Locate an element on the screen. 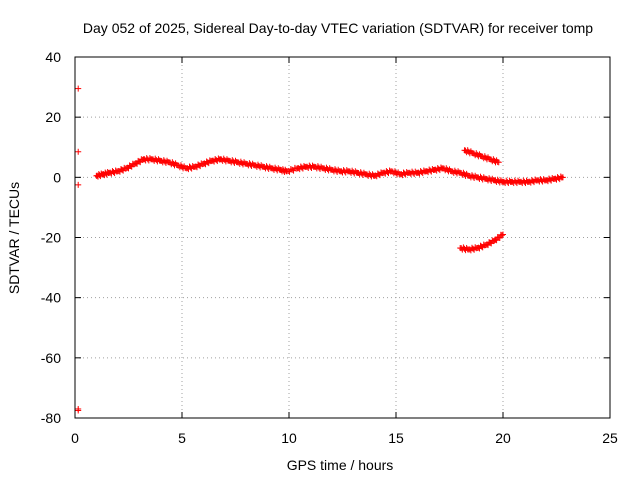  x-tick-label: 25 is located at coordinates (610, 438).